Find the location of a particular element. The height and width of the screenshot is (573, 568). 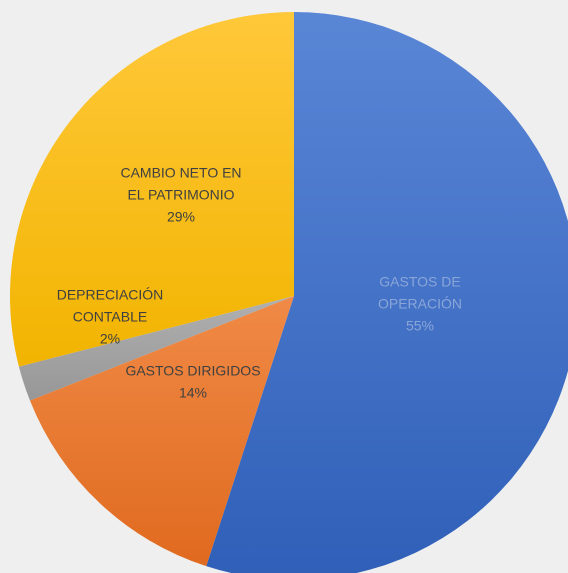

data-label-depreciacion-contable: DEPRECIACIÓN CONTABLE 2% is located at coordinates (110, 317).